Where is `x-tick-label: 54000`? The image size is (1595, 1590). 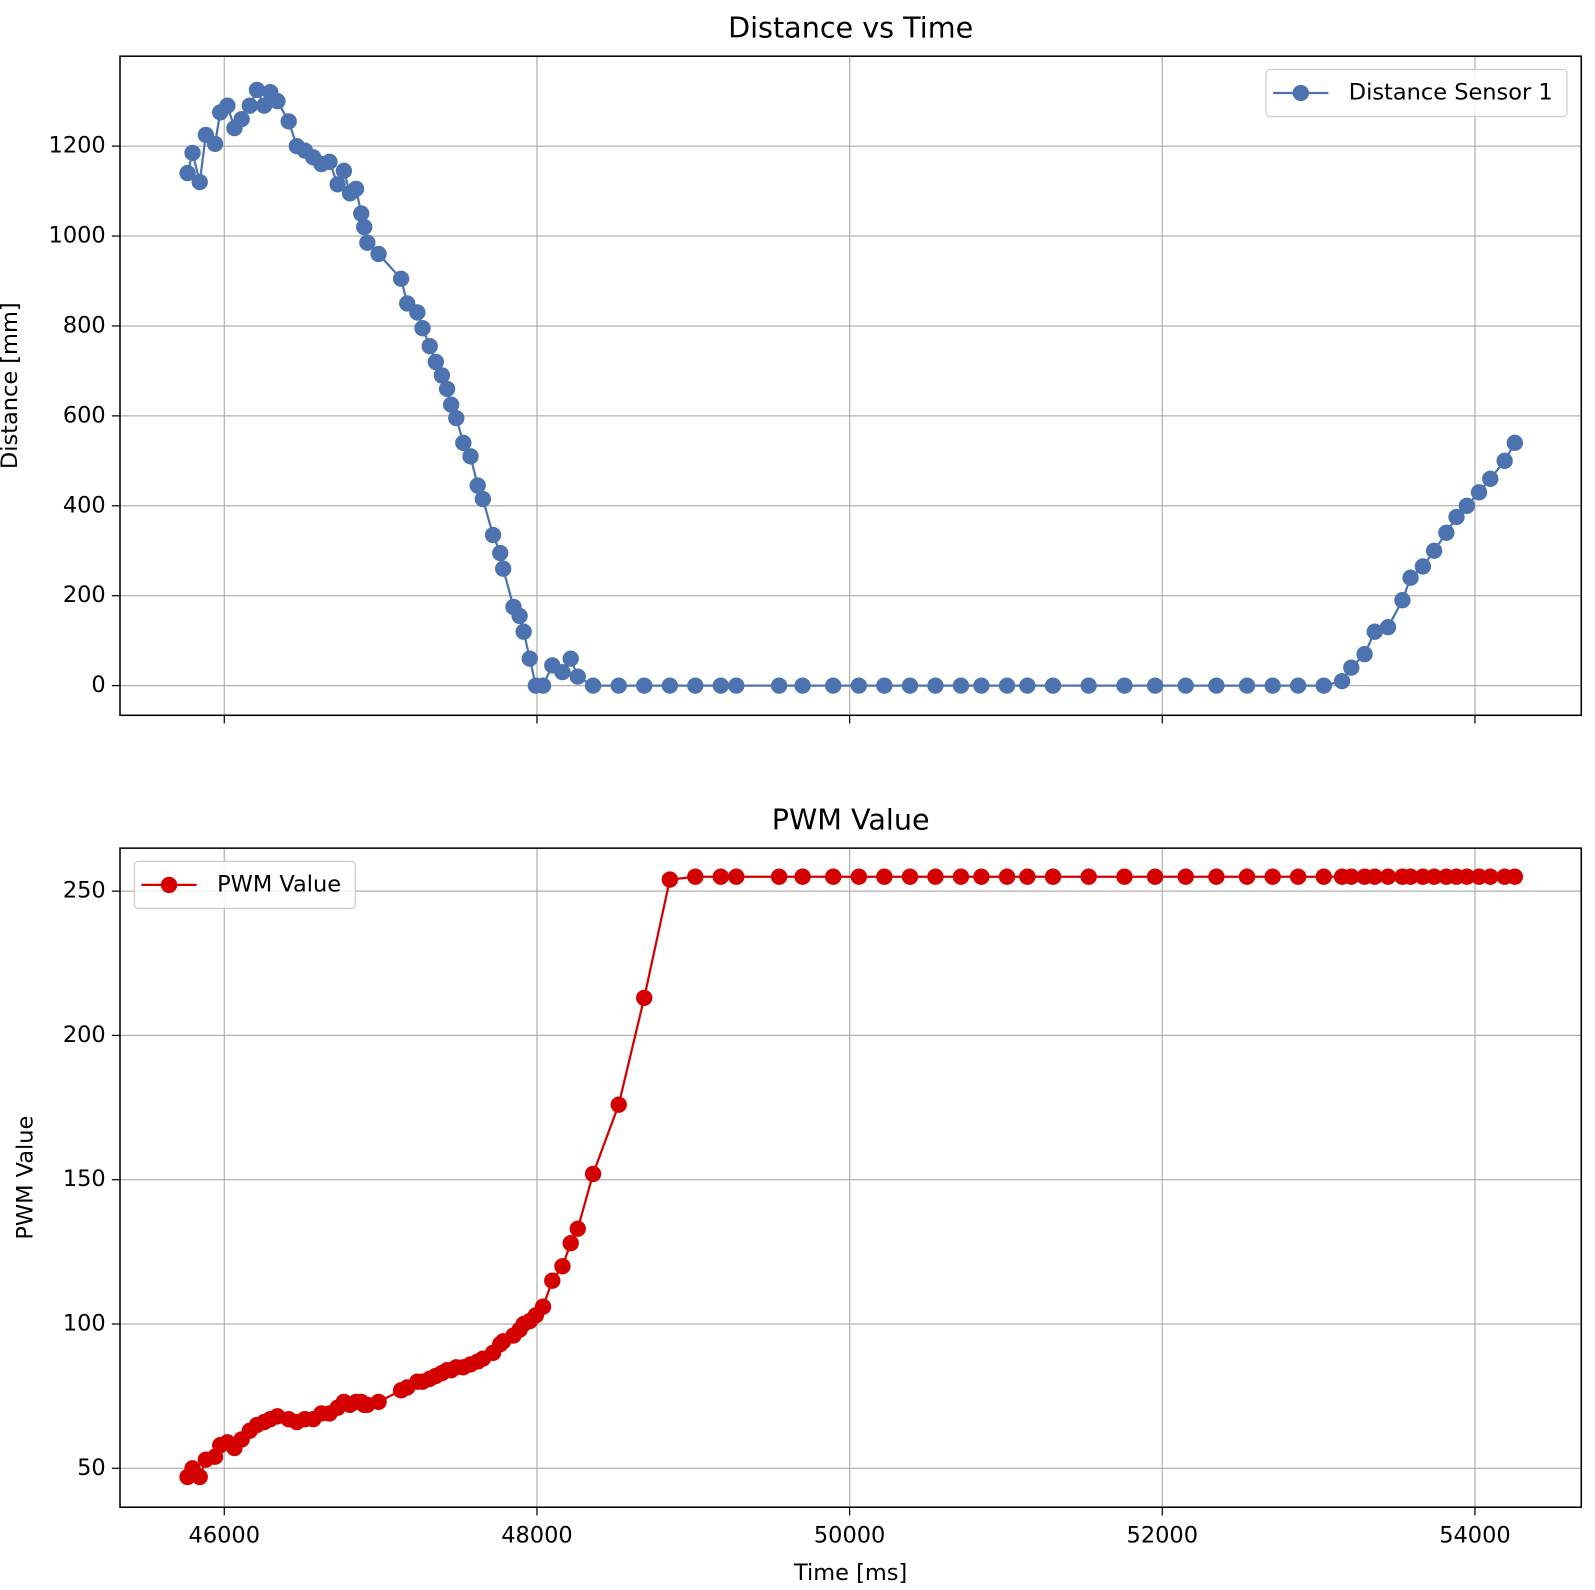
x-tick-label: 54000 is located at coordinates (1474, 1535).